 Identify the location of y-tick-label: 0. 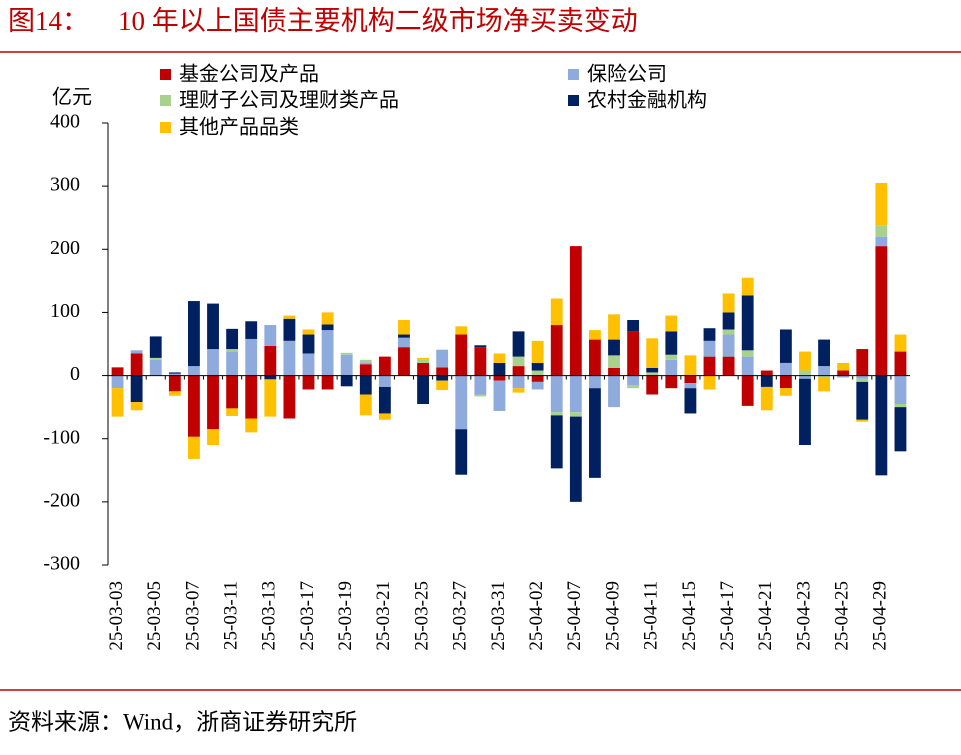
(75, 374).